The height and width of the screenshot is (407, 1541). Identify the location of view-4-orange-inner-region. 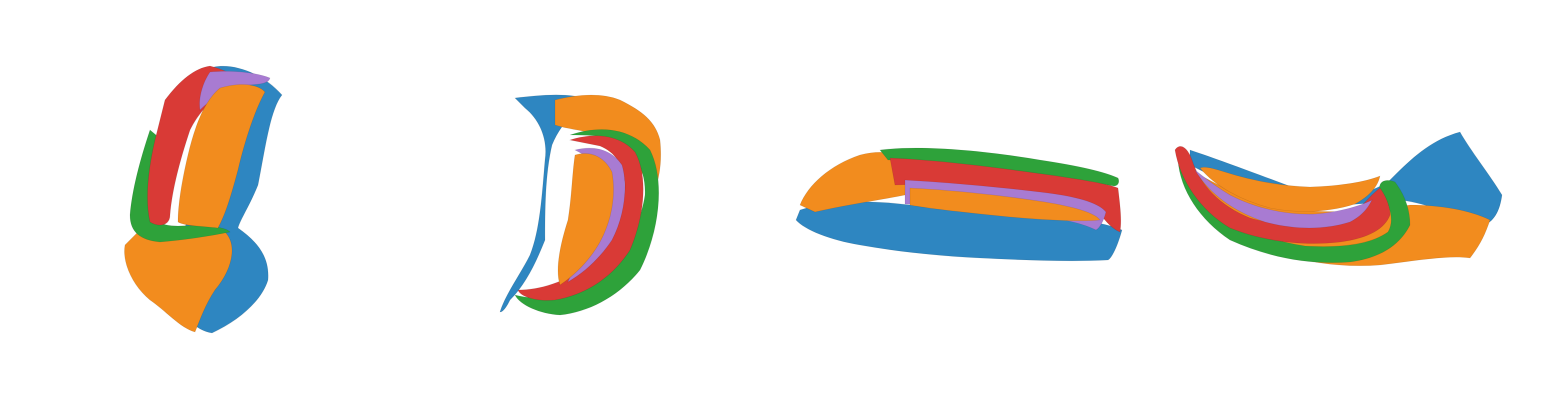
(1290, 189).